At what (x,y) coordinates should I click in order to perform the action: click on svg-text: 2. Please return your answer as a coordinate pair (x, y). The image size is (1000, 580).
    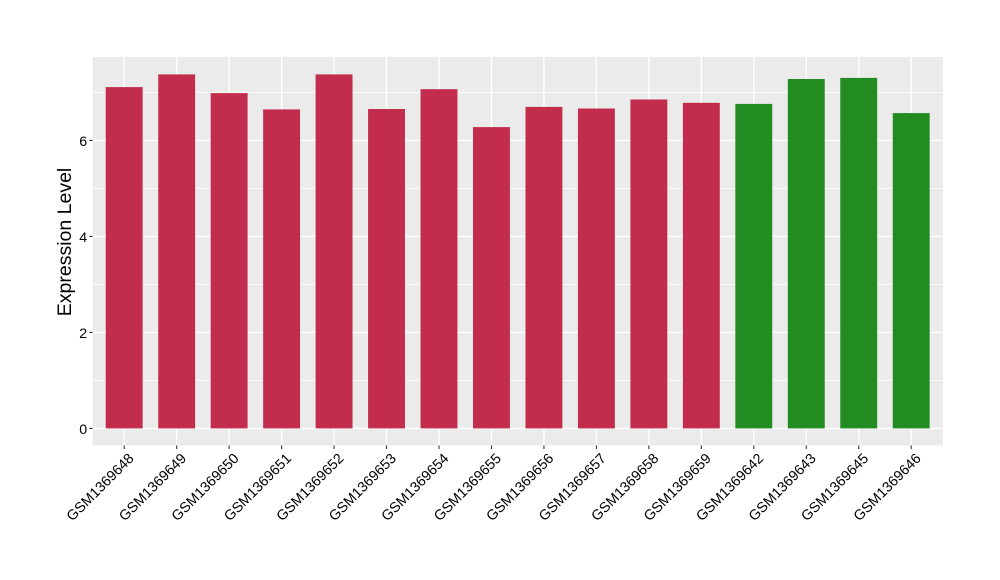
    Looking at the image, I should click on (83, 334).